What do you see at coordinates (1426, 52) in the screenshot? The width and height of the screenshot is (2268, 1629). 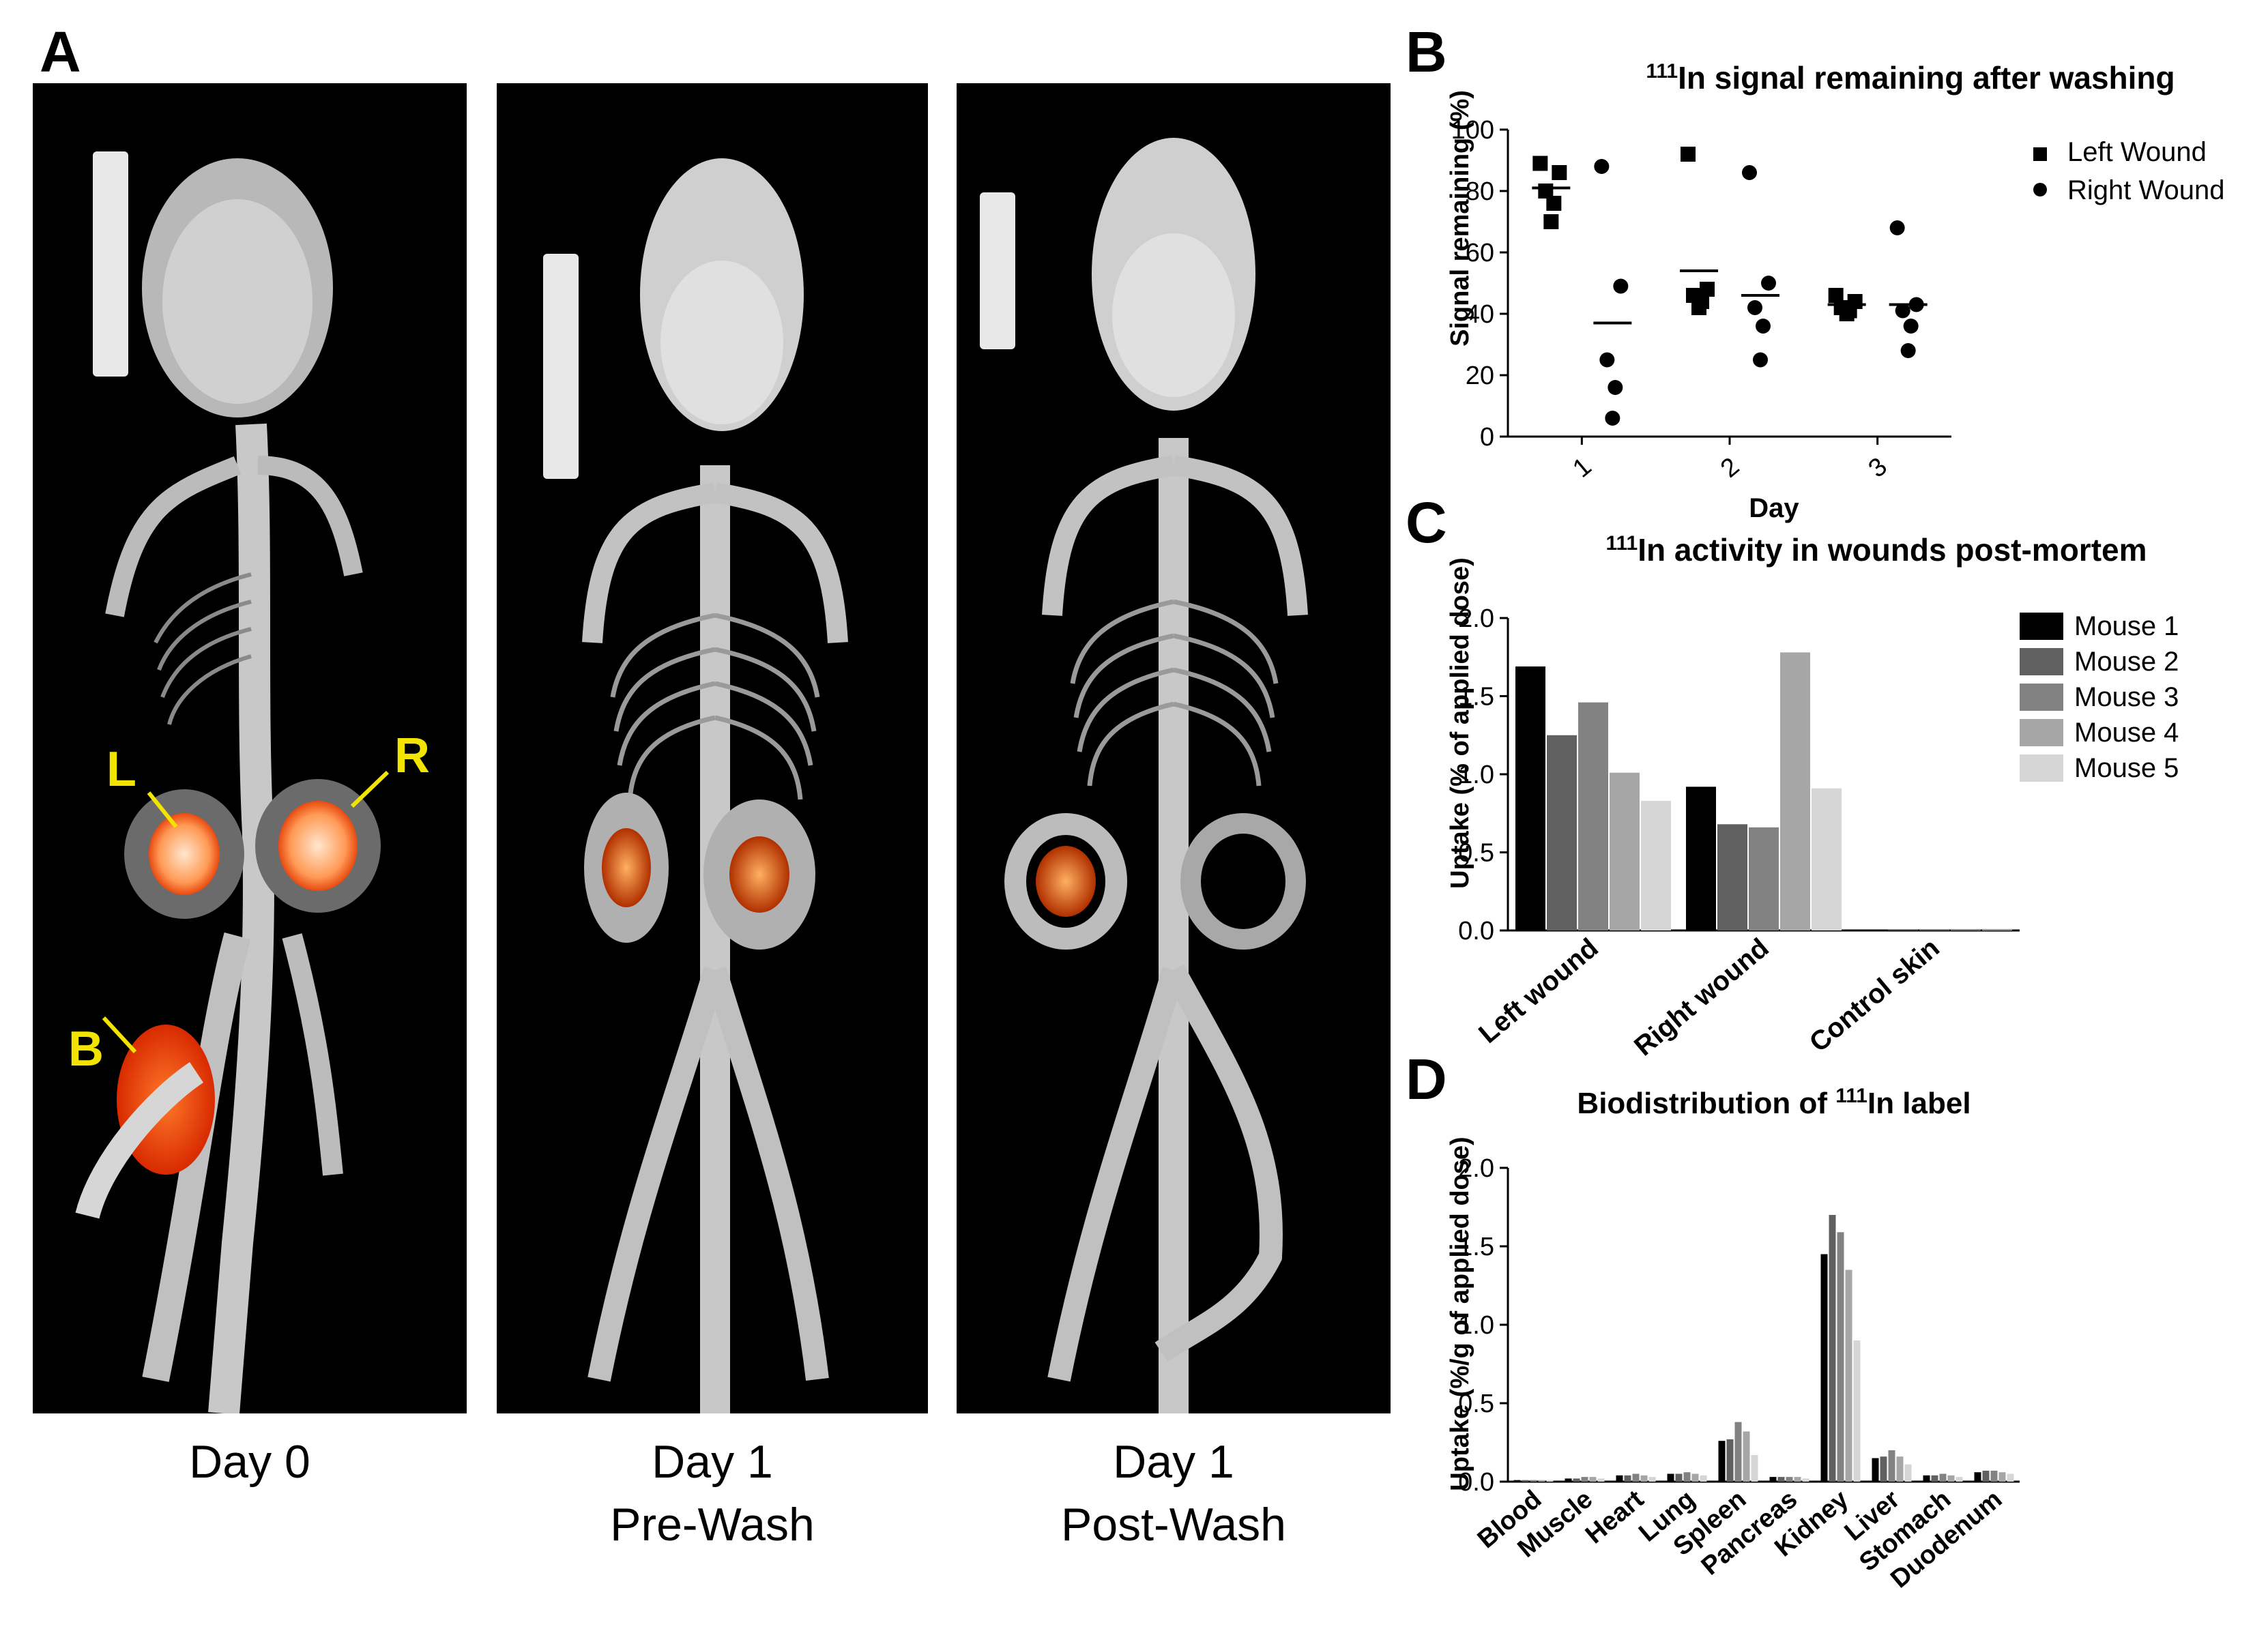 I see `panel-b-letter: B` at bounding box center [1426, 52].